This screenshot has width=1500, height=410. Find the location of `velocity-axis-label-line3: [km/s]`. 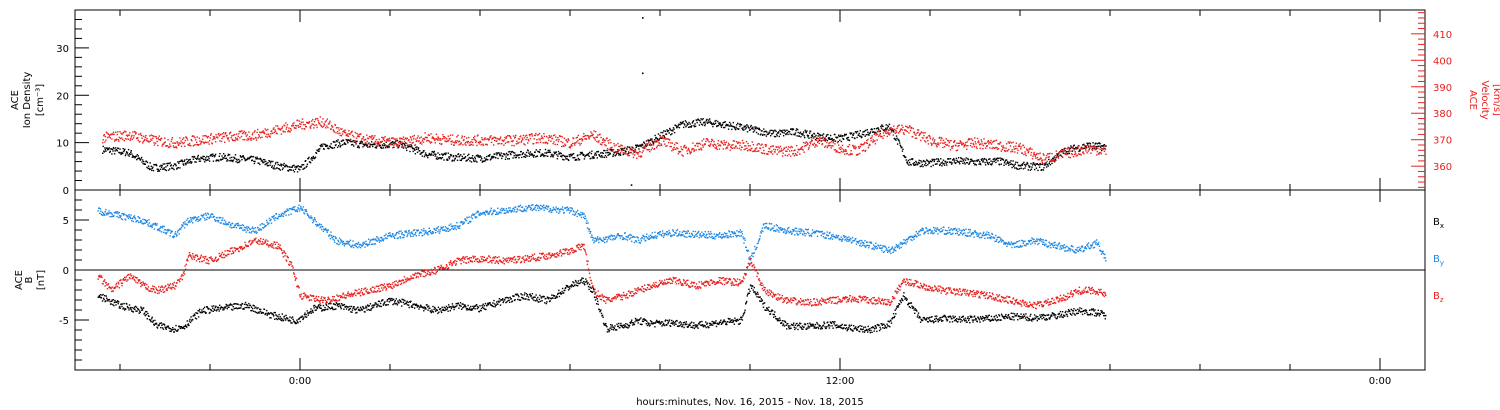

velocity-axis-label-line3: [km/s] is located at coordinates (1495, 100).